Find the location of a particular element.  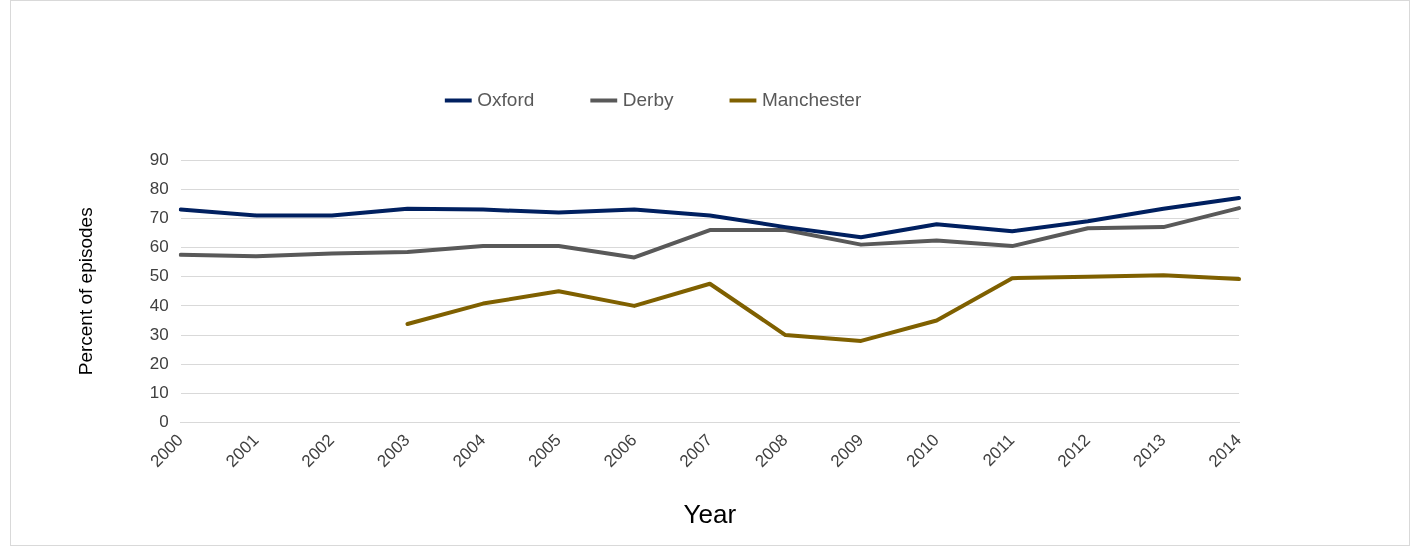

y-tick-label: 10 is located at coordinates (159, 393).